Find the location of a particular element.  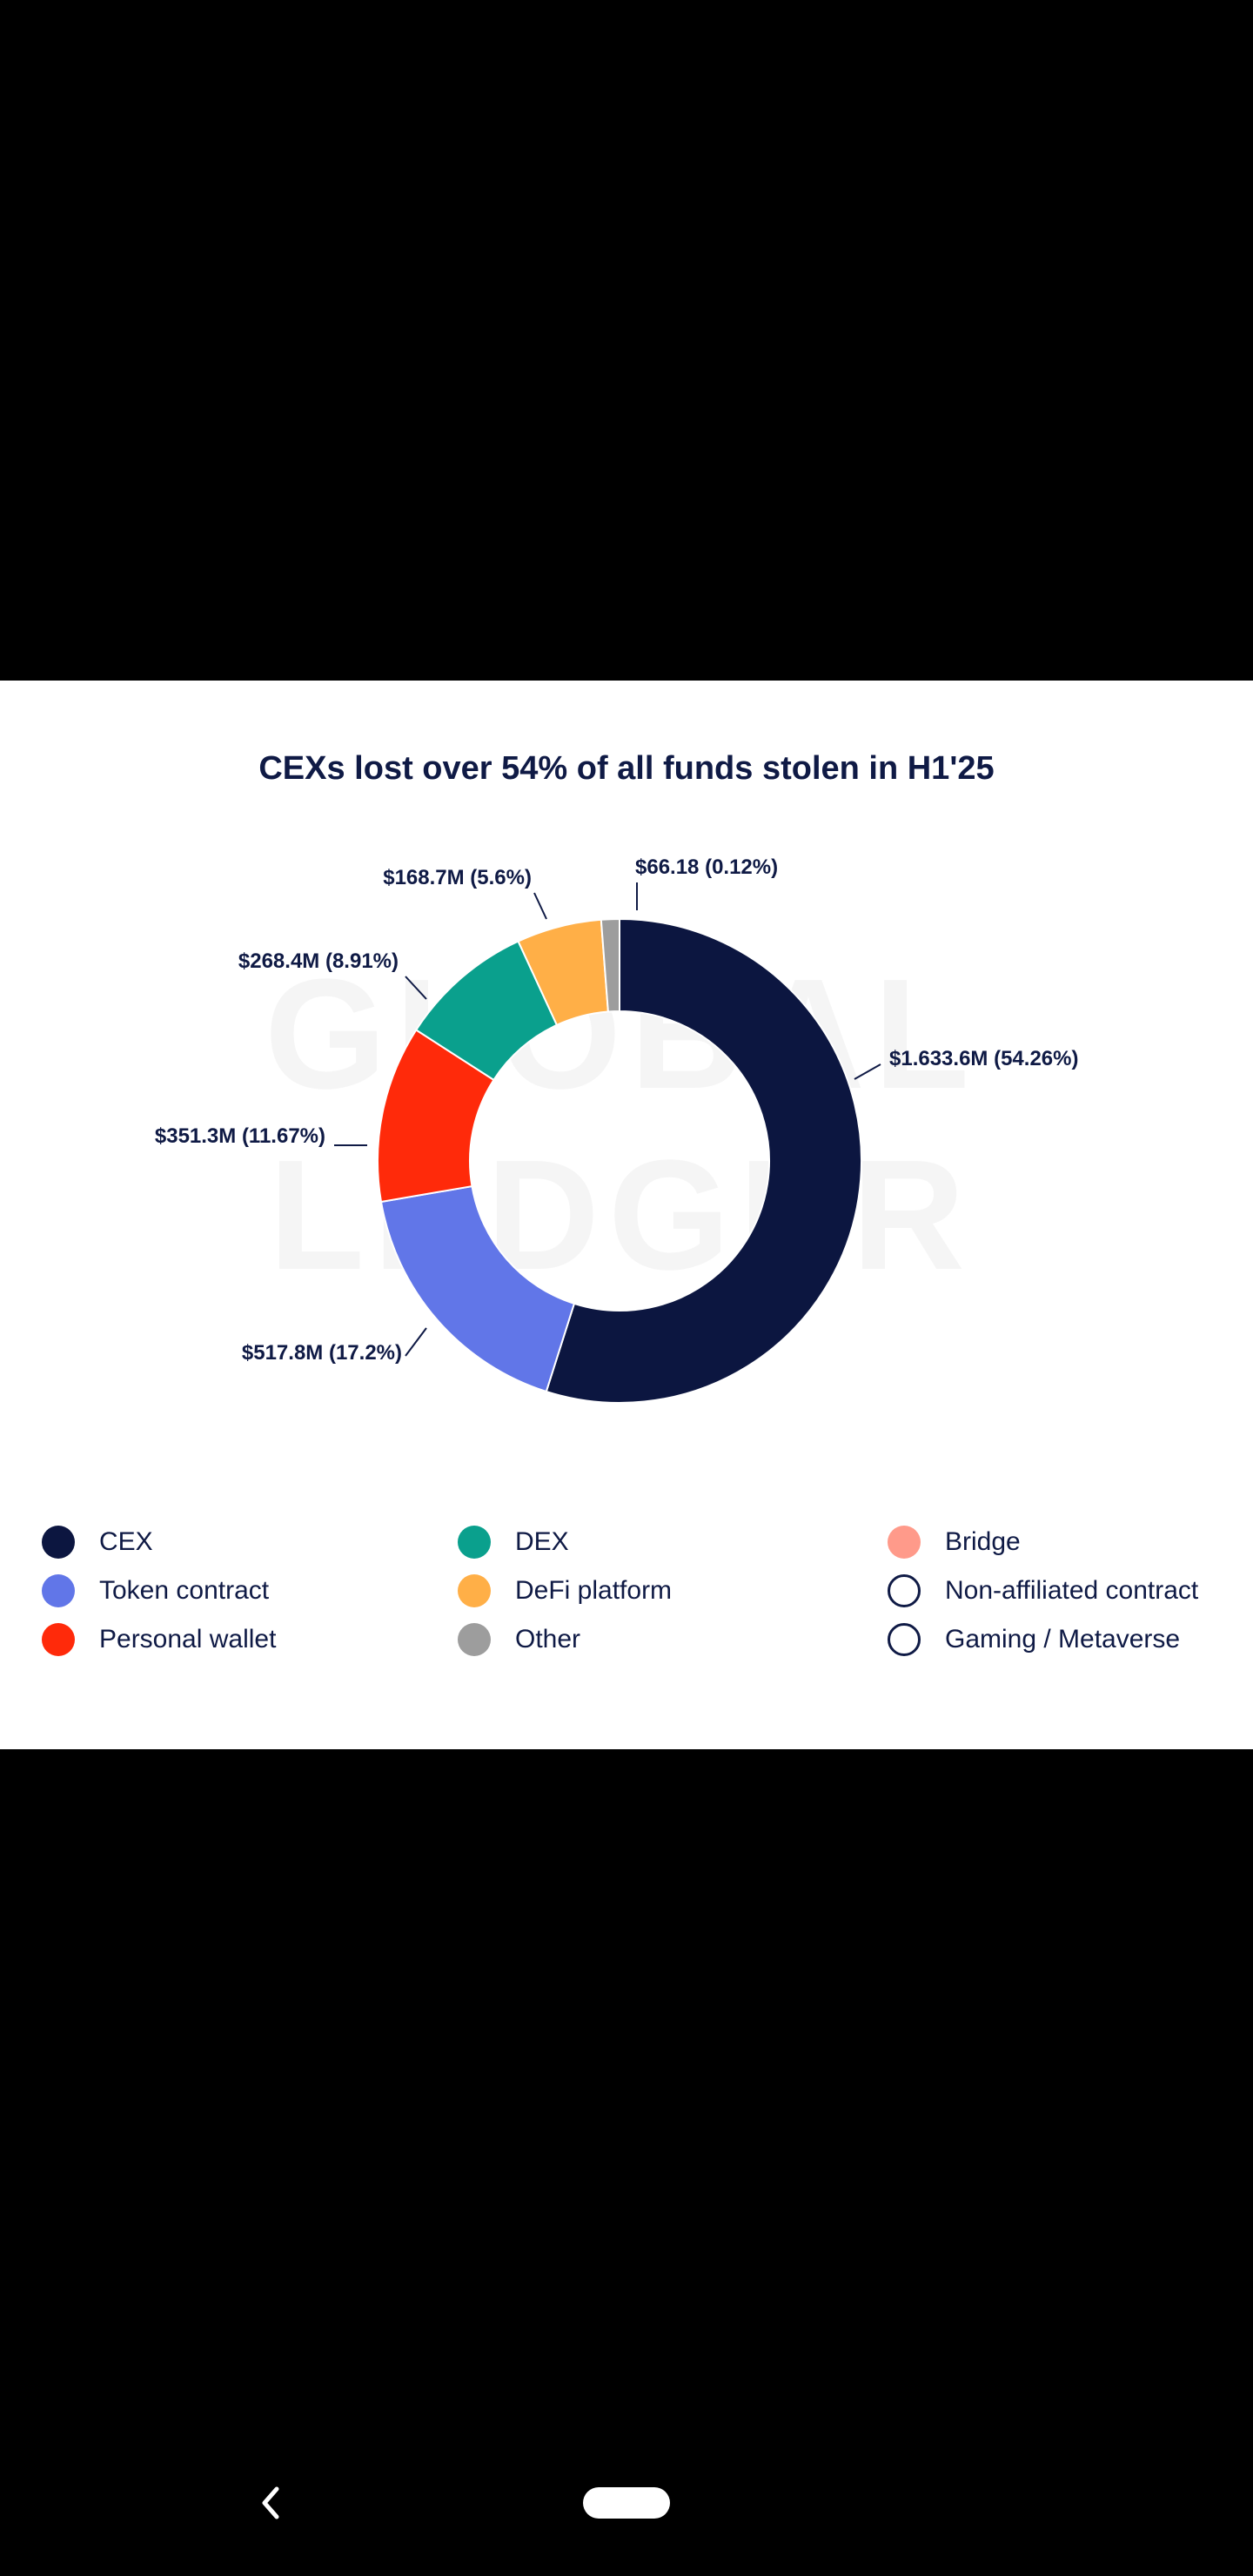

data-label: $351.3M (11.67%) is located at coordinates (240, 1136).